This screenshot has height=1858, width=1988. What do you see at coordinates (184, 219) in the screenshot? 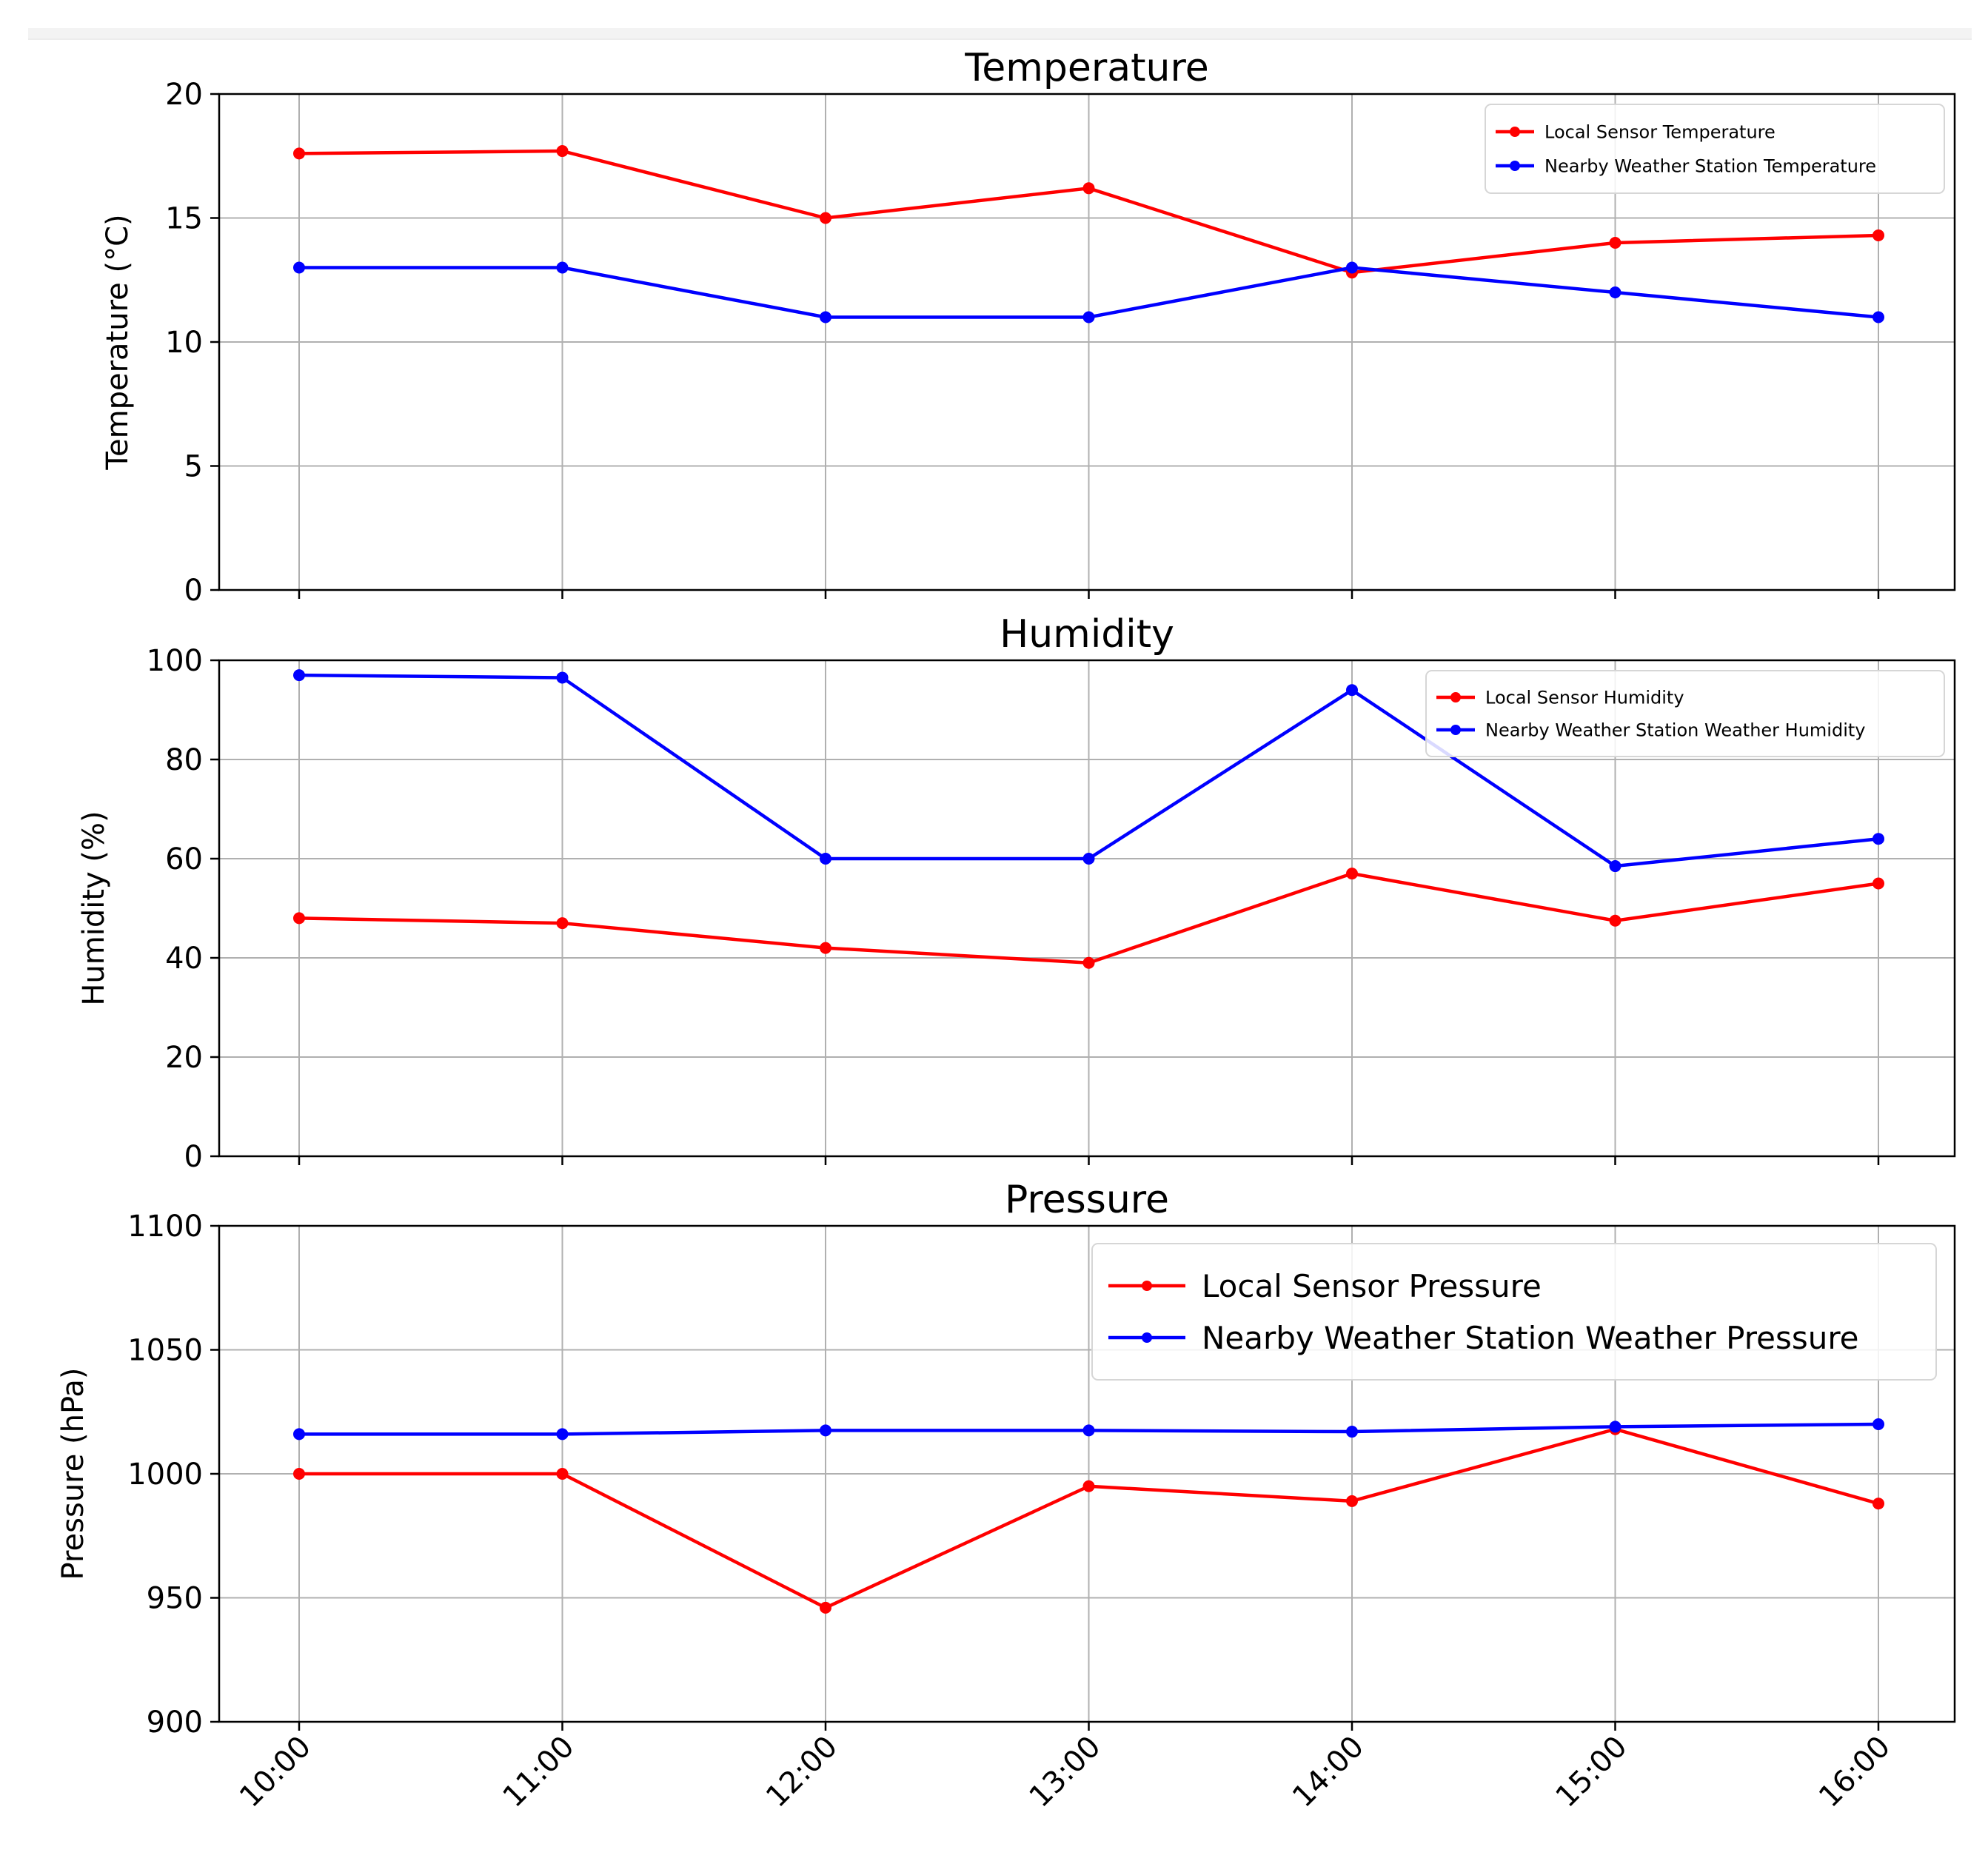
I see `y-tick-label: 15` at bounding box center [184, 219].